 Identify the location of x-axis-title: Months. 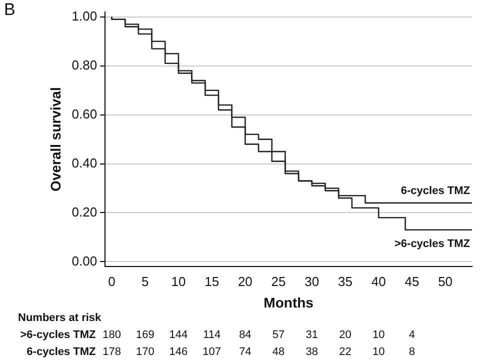
(289, 302).